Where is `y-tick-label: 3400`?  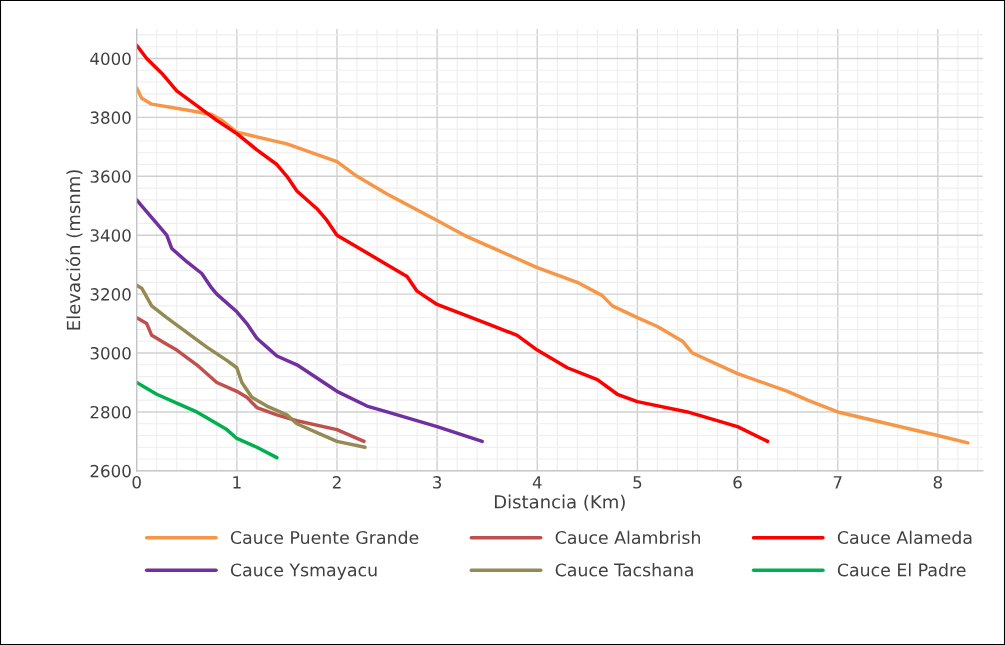
y-tick-label: 3400 is located at coordinates (110, 235).